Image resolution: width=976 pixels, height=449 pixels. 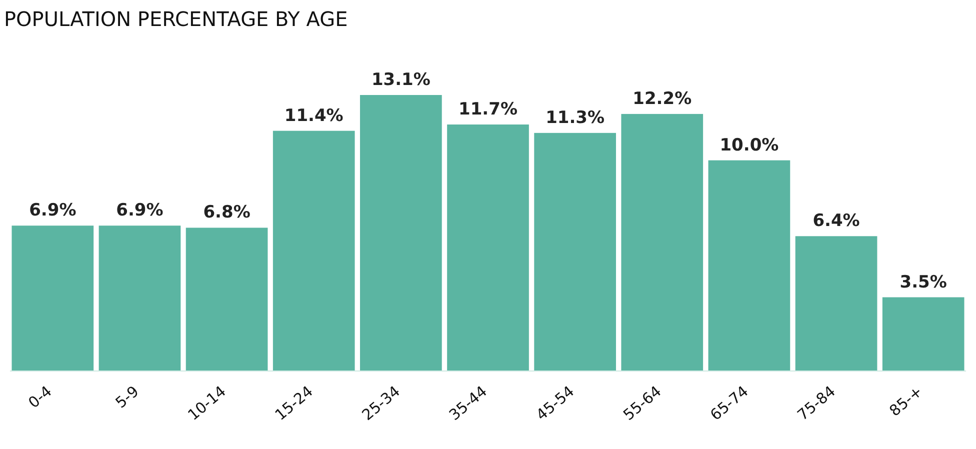 What do you see at coordinates (176, 19) in the screenshot?
I see `chart-title: POPULATION PERCENTAGE BY AGE` at bounding box center [176, 19].